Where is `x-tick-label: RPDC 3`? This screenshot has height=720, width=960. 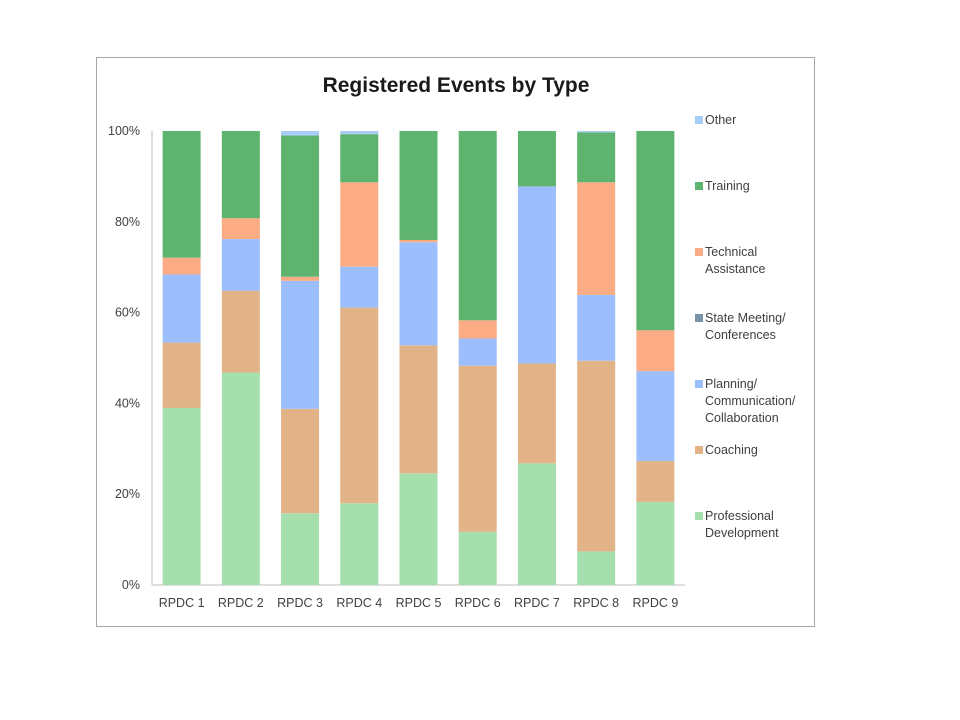
x-tick-label: RPDC 3 is located at coordinates (300, 603).